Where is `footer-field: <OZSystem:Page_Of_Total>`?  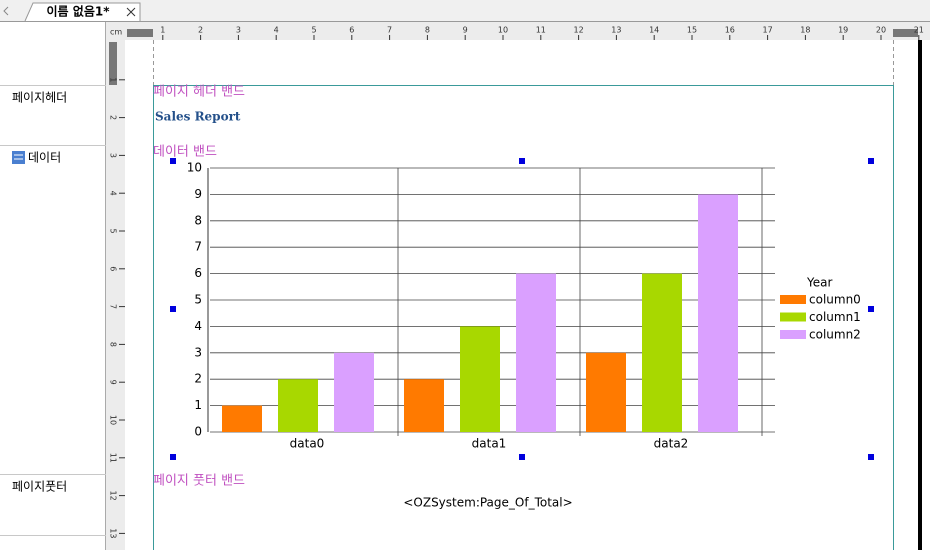
footer-field: <OZSystem:Page_Of_Total> is located at coordinates (487, 503).